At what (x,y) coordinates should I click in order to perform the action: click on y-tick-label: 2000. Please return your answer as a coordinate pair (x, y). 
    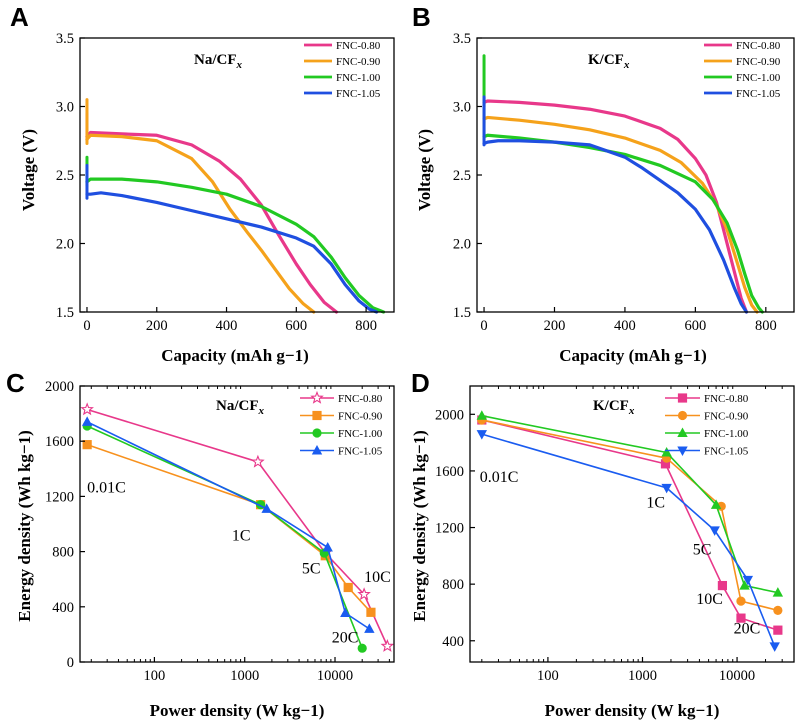
    Looking at the image, I should click on (59, 387).